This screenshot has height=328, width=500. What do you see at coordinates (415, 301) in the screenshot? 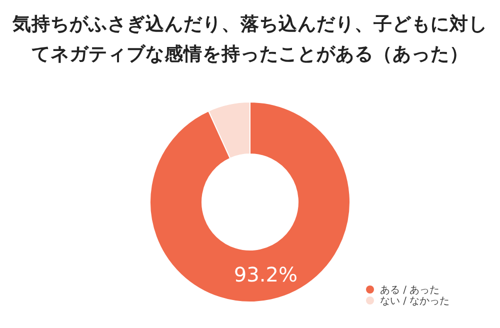
I see `legend-label: ない / なかった` at bounding box center [415, 301].